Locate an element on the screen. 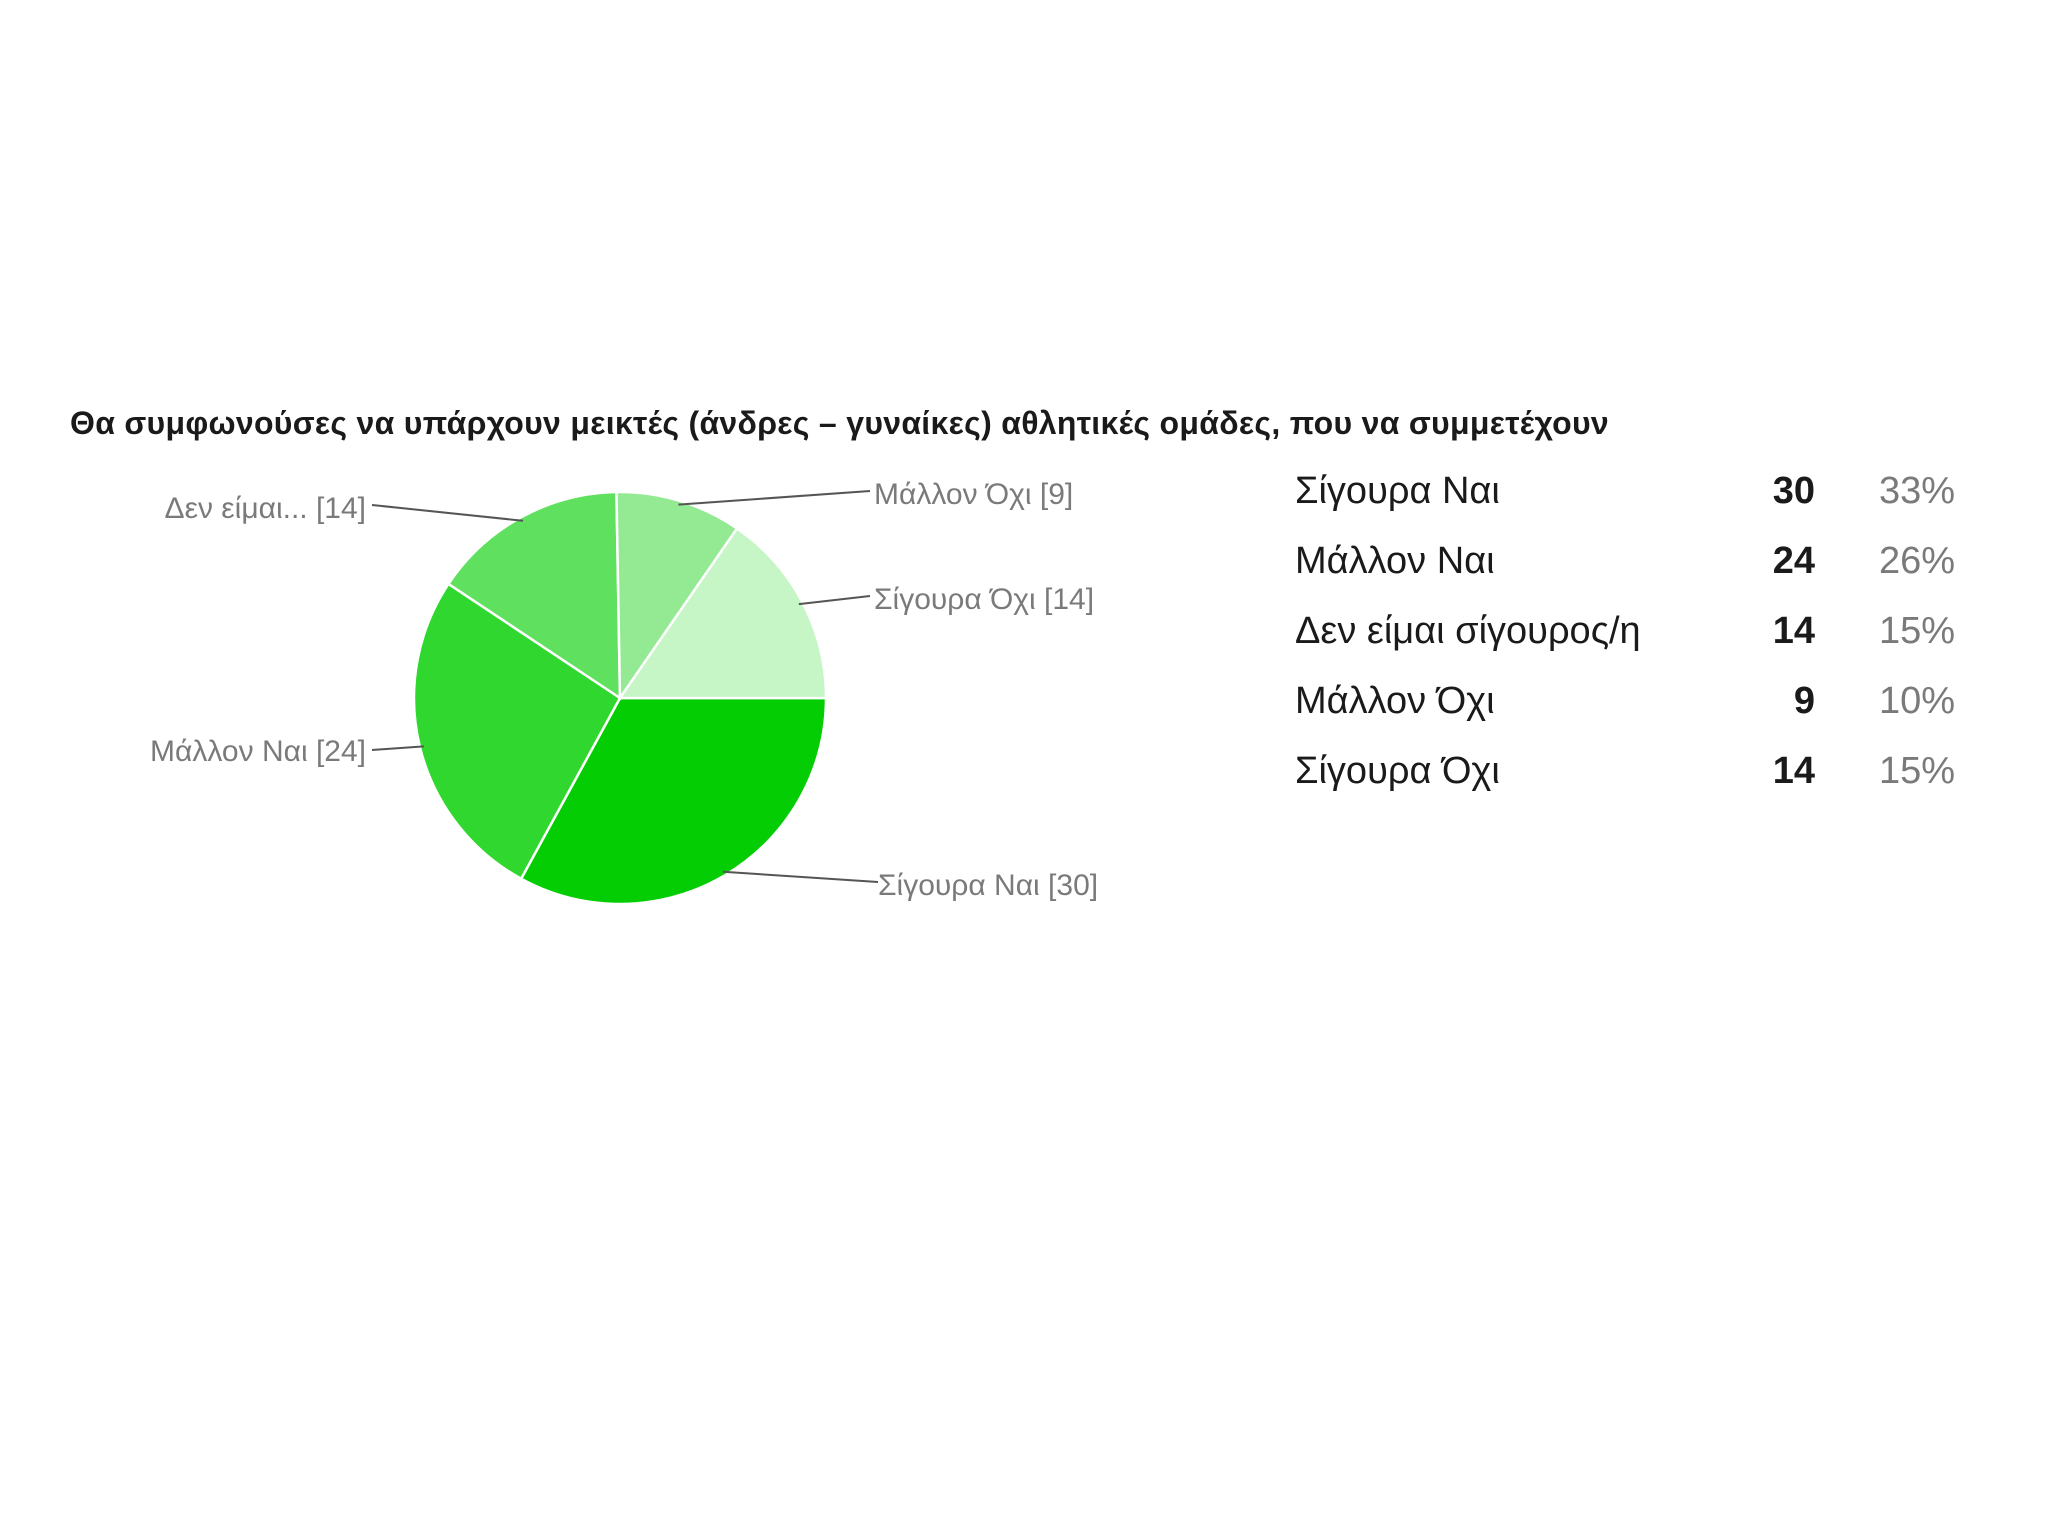 The image size is (2048, 1536). summary-row-label: Μάλλον Όχι is located at coordinates (1395, 700).